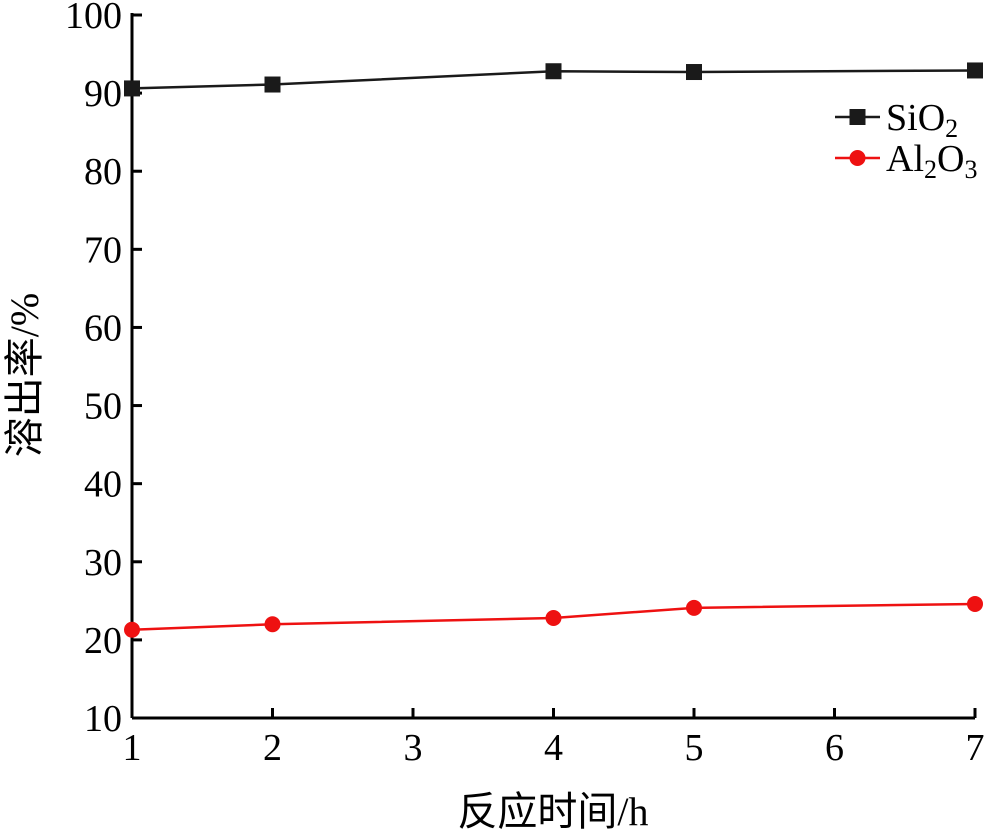  I want to click on x-tick-label: 3, so click(413, 748).